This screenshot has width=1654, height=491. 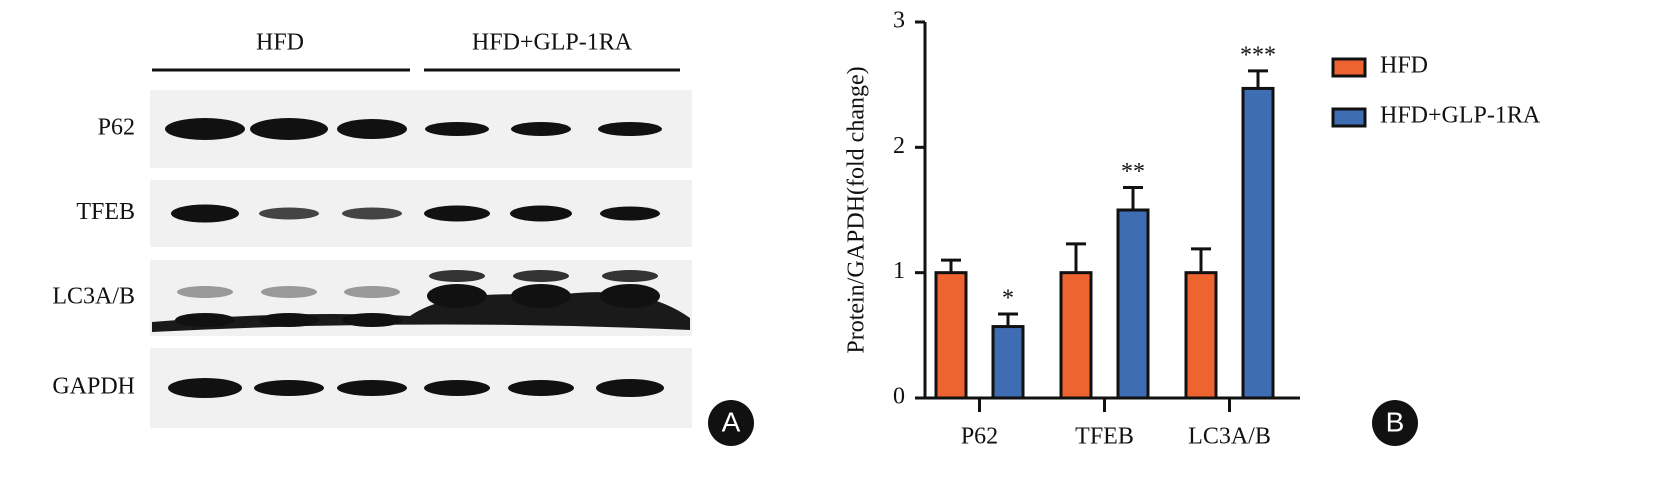 I want to click on significance: *, so click(x=1008, y=299).